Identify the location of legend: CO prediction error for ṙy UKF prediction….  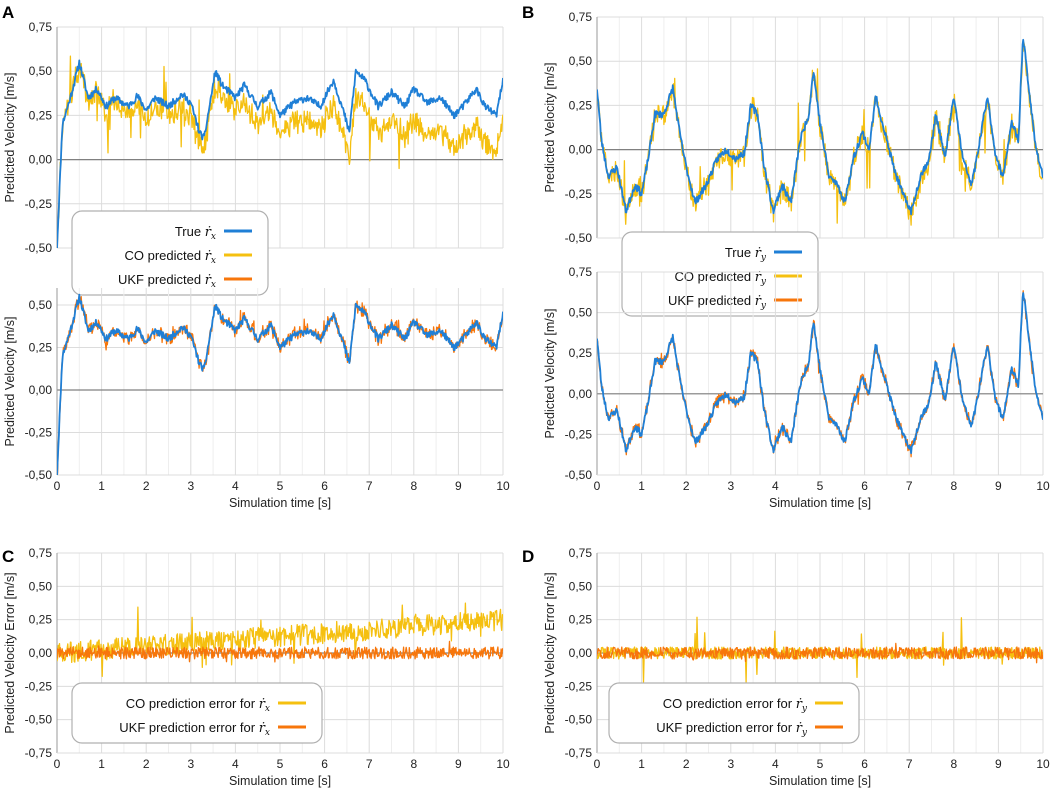
(734, 713).